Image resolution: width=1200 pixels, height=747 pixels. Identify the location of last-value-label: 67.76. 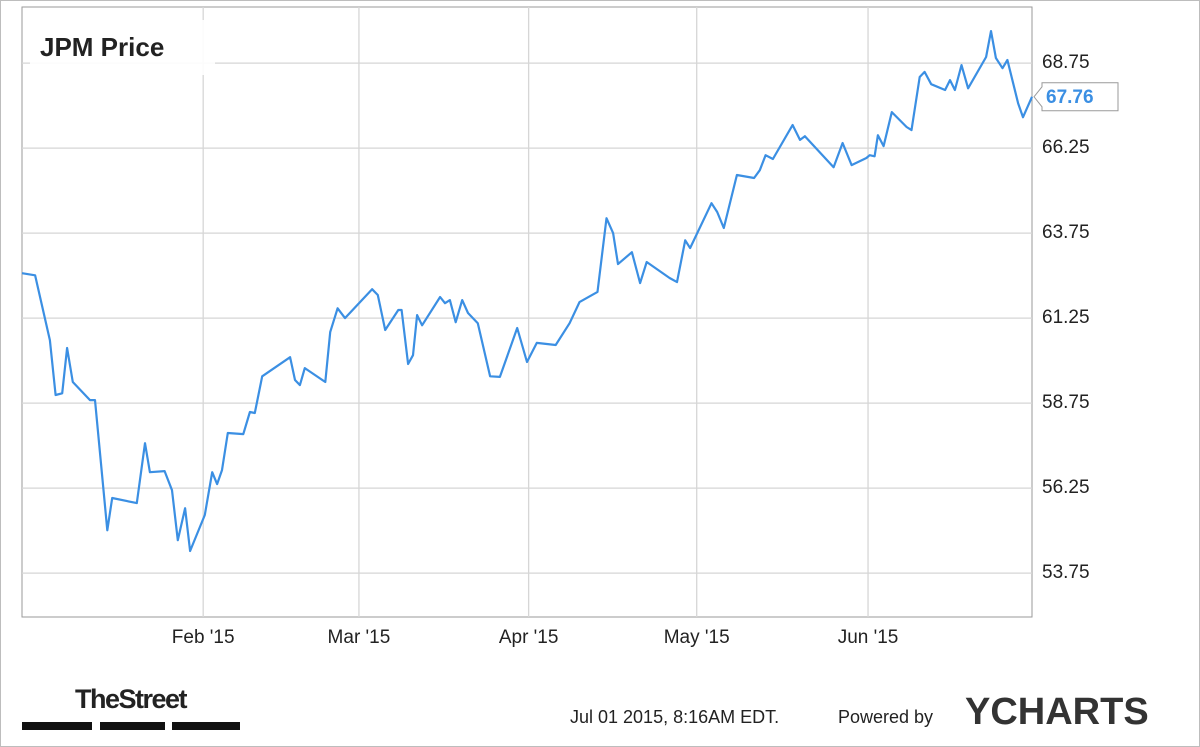
(1070, 97).